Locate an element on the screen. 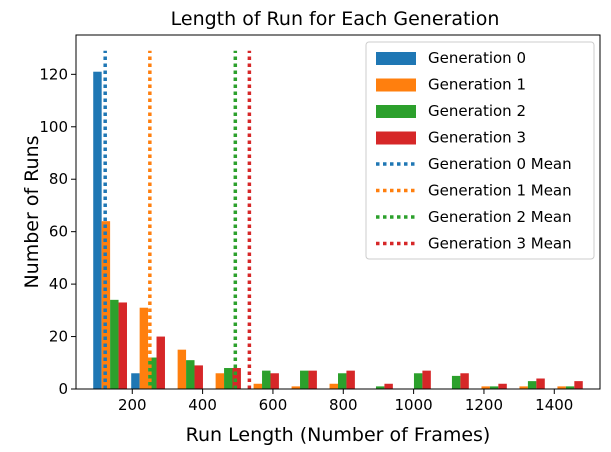 This screenshot has width=611, height=452. y-tick-label-80: 80 is located at coordinates (58, 179).